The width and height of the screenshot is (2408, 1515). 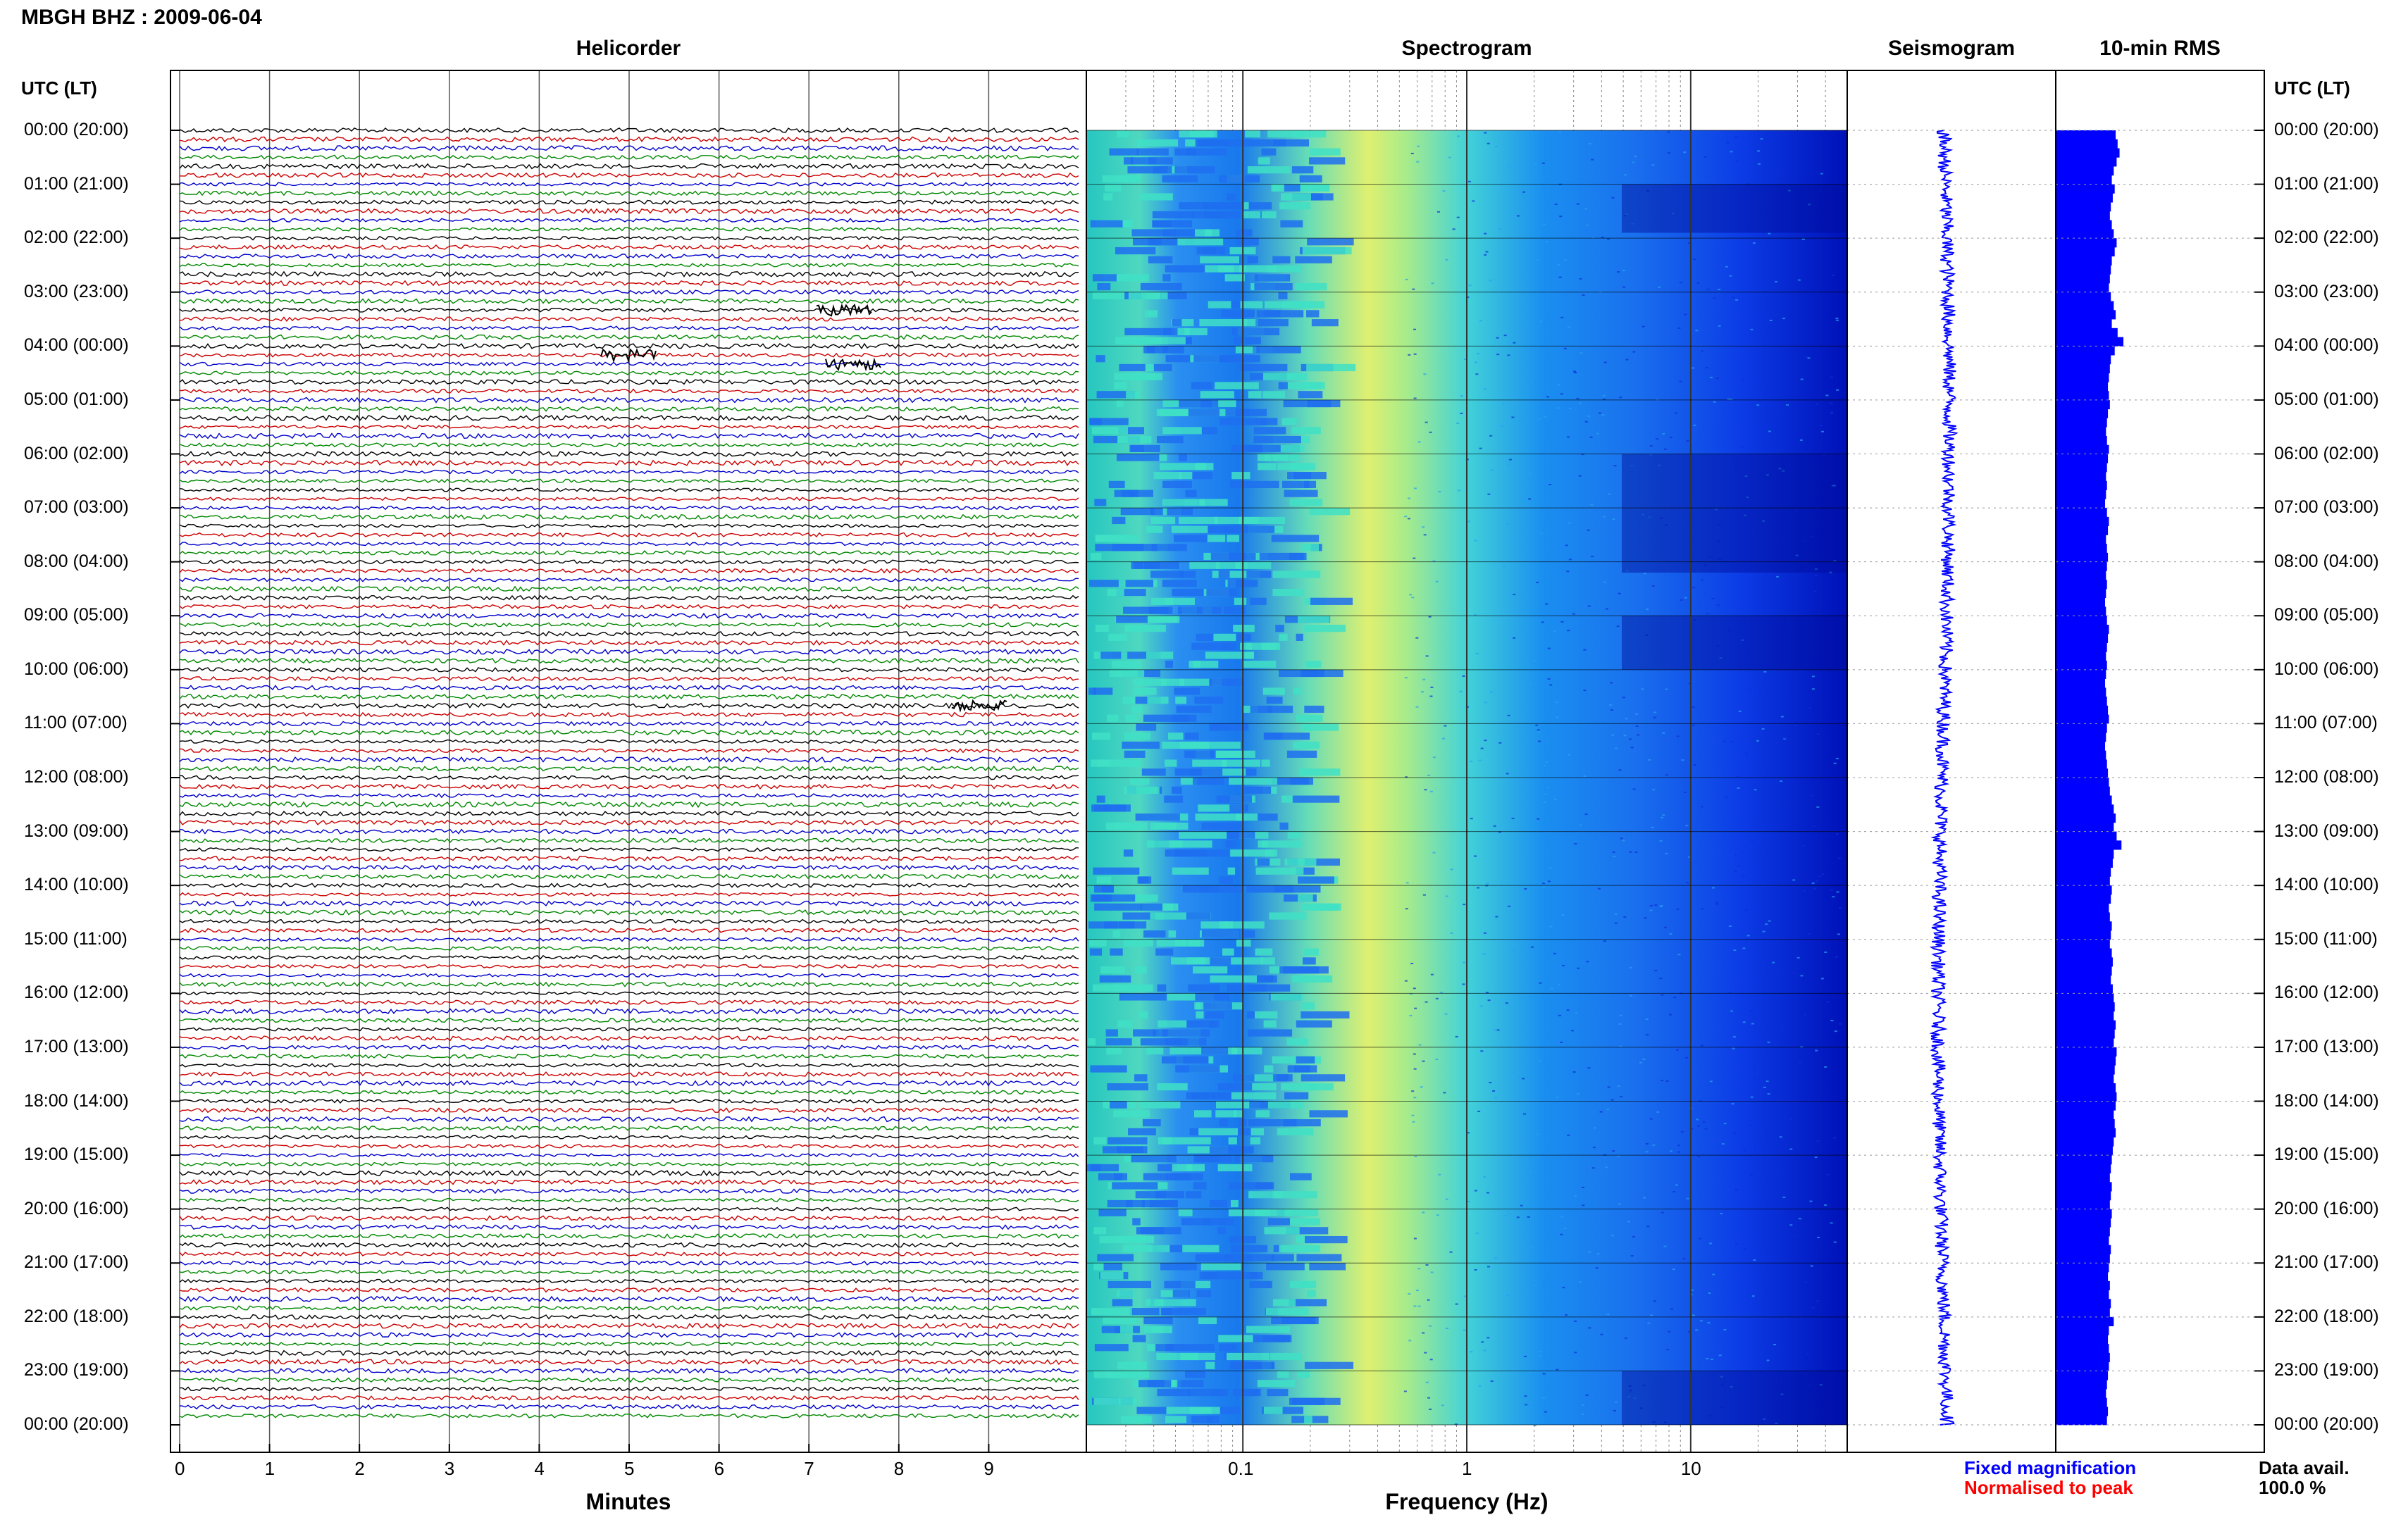 What do you see at coordinates (1735, 208) in the screenshot?
I see `spectrogram-quiet-region` at bounding box center [1735, 208].